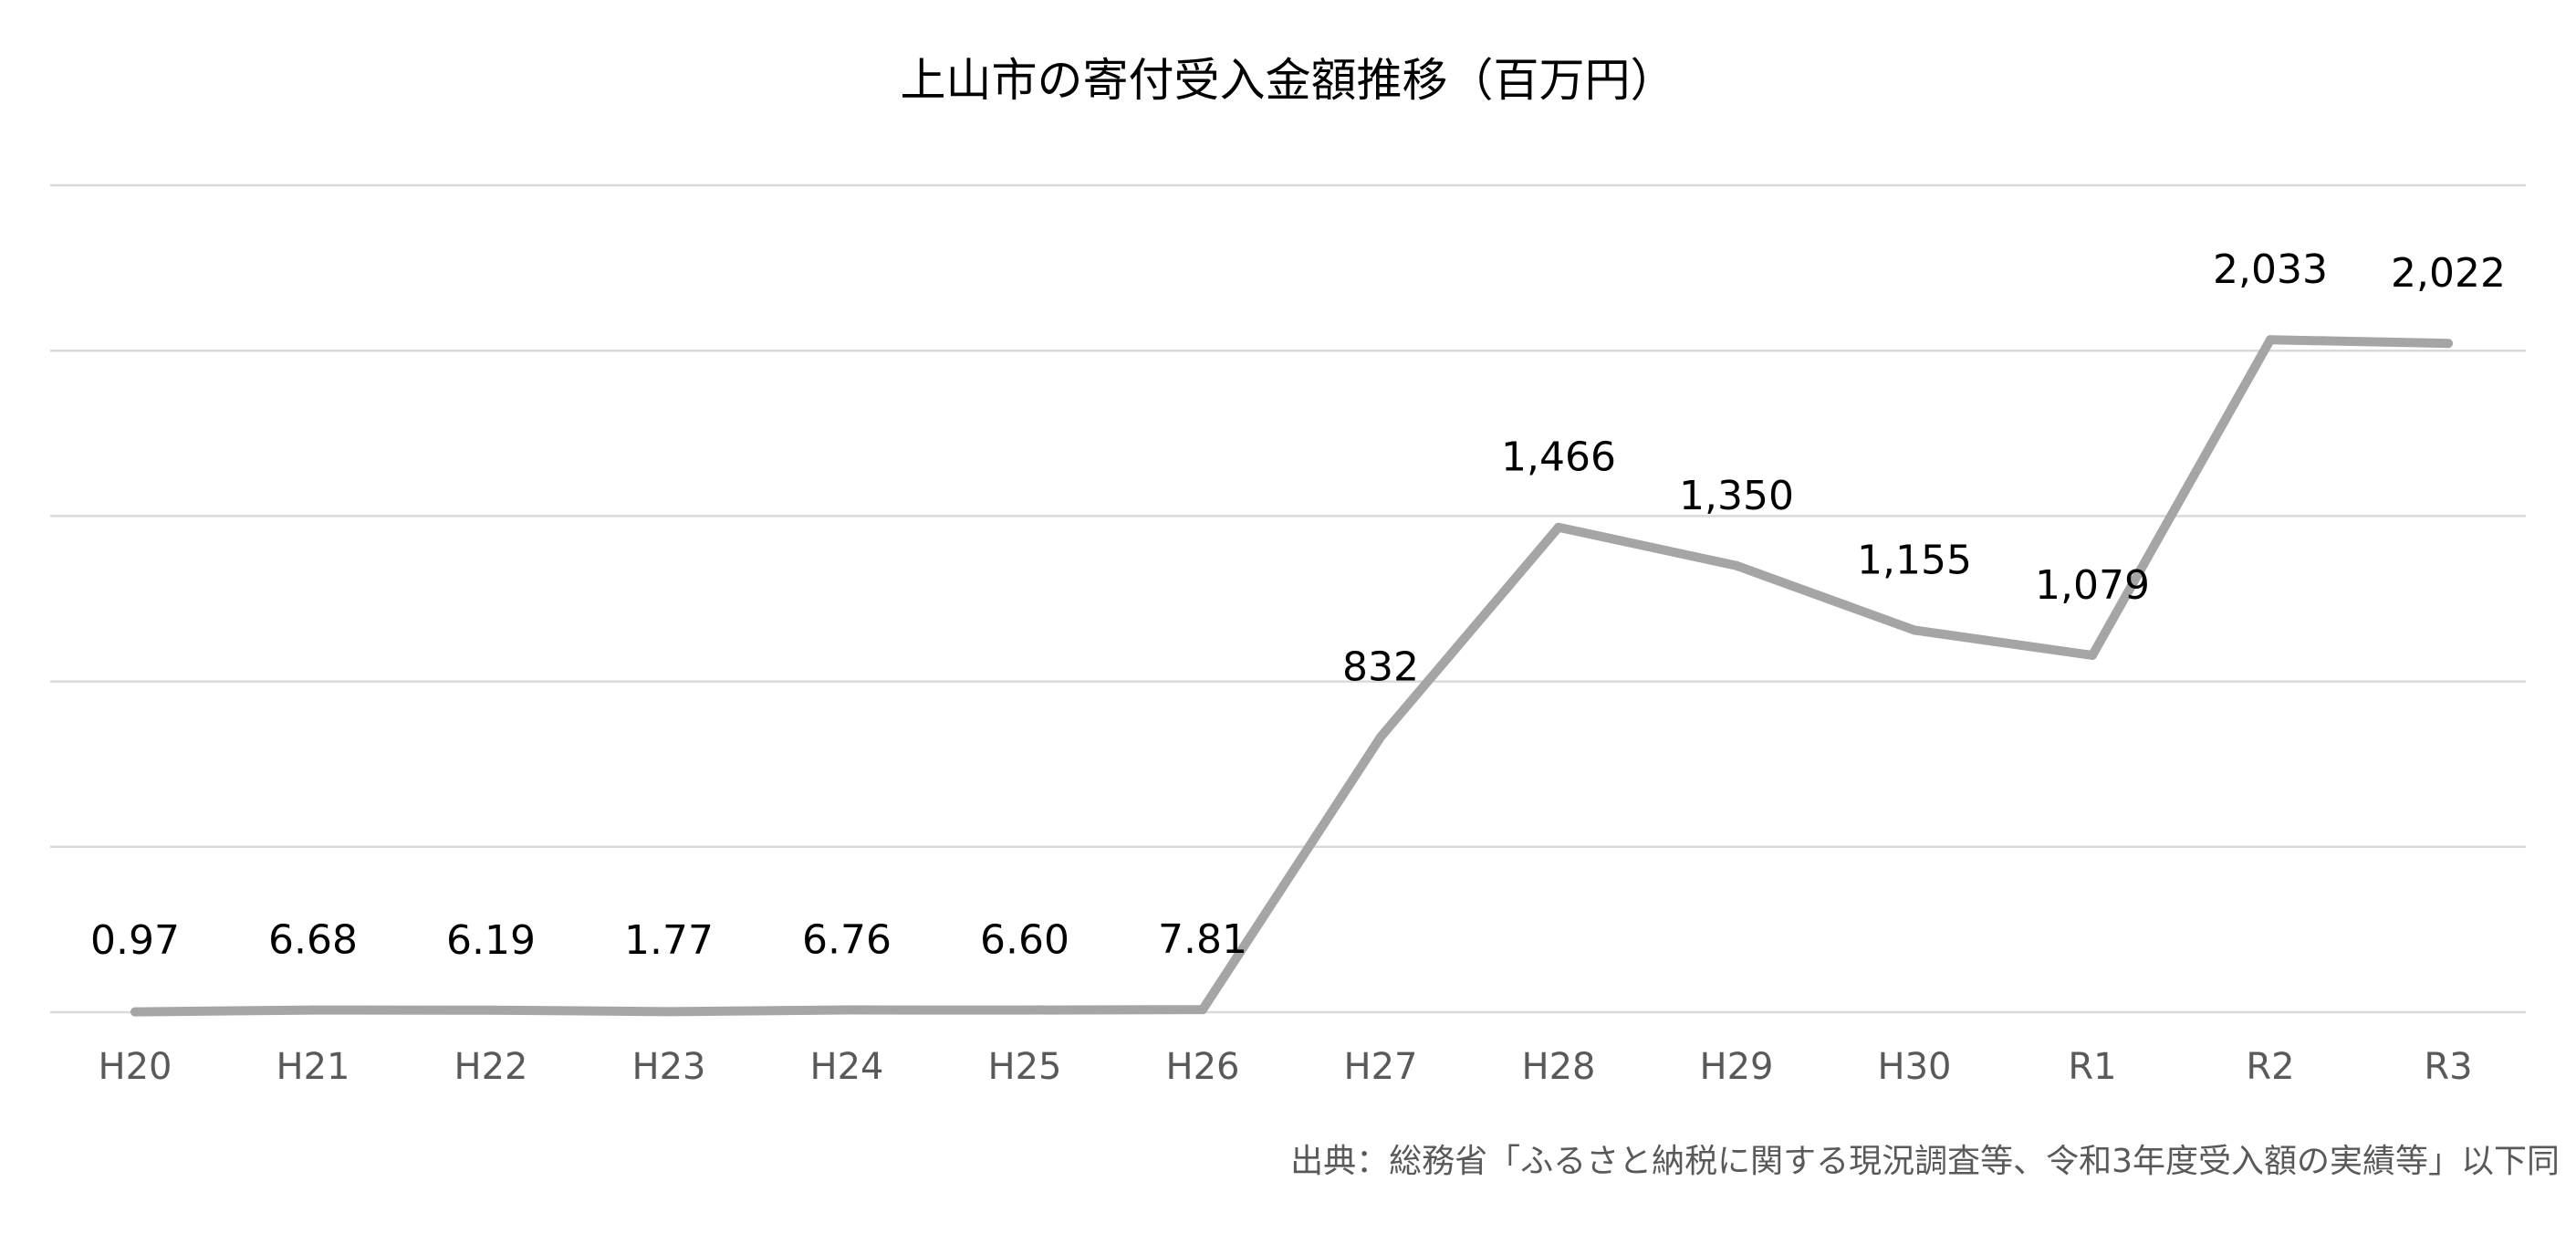  Describe the element at coordinates (2448, 1067) in the screenshot. I see `x-tick-label: R3` at that location.